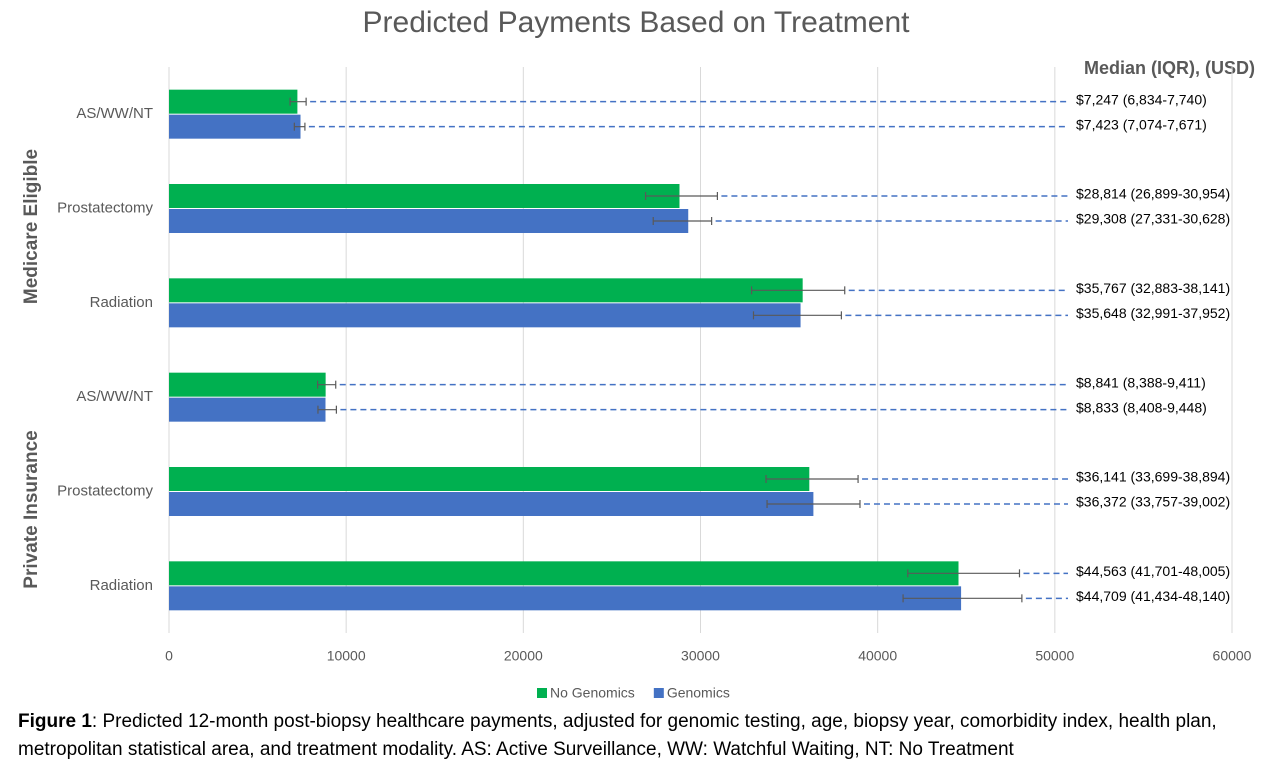 The width and height of the screenshot is (1279, 777). I want to click on legend-label: Genomics, so click(698, 693).